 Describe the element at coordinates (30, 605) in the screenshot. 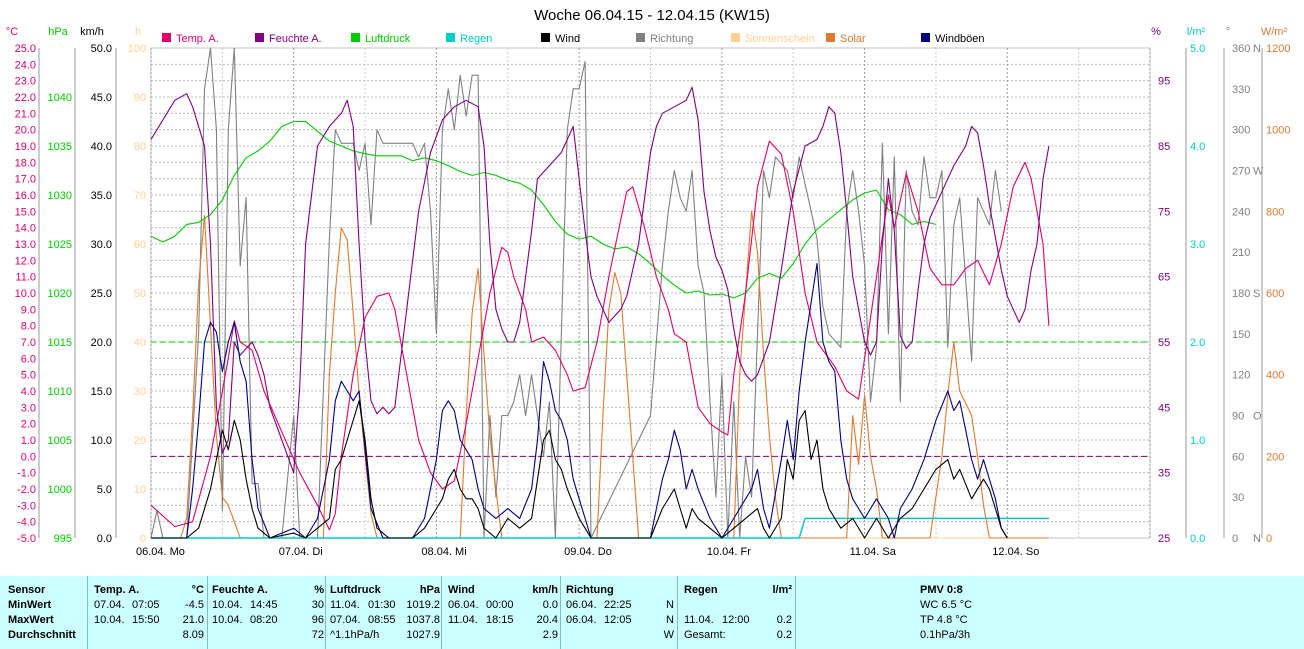

I see `min-label: MinWert` at that location.